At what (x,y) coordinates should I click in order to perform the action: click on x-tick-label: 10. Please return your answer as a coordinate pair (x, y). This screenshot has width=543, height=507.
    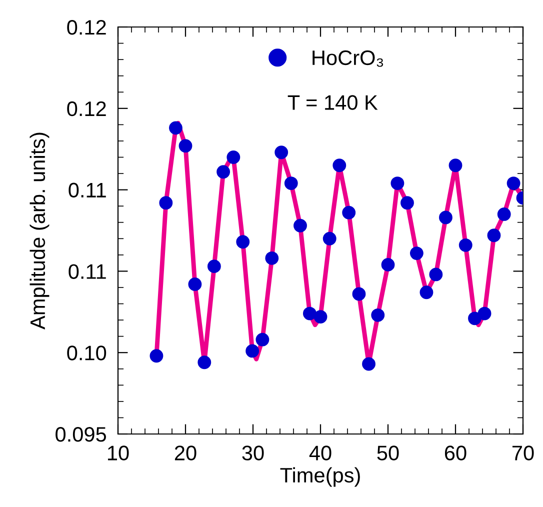
    Looking at the image, I should click on (118, 453).